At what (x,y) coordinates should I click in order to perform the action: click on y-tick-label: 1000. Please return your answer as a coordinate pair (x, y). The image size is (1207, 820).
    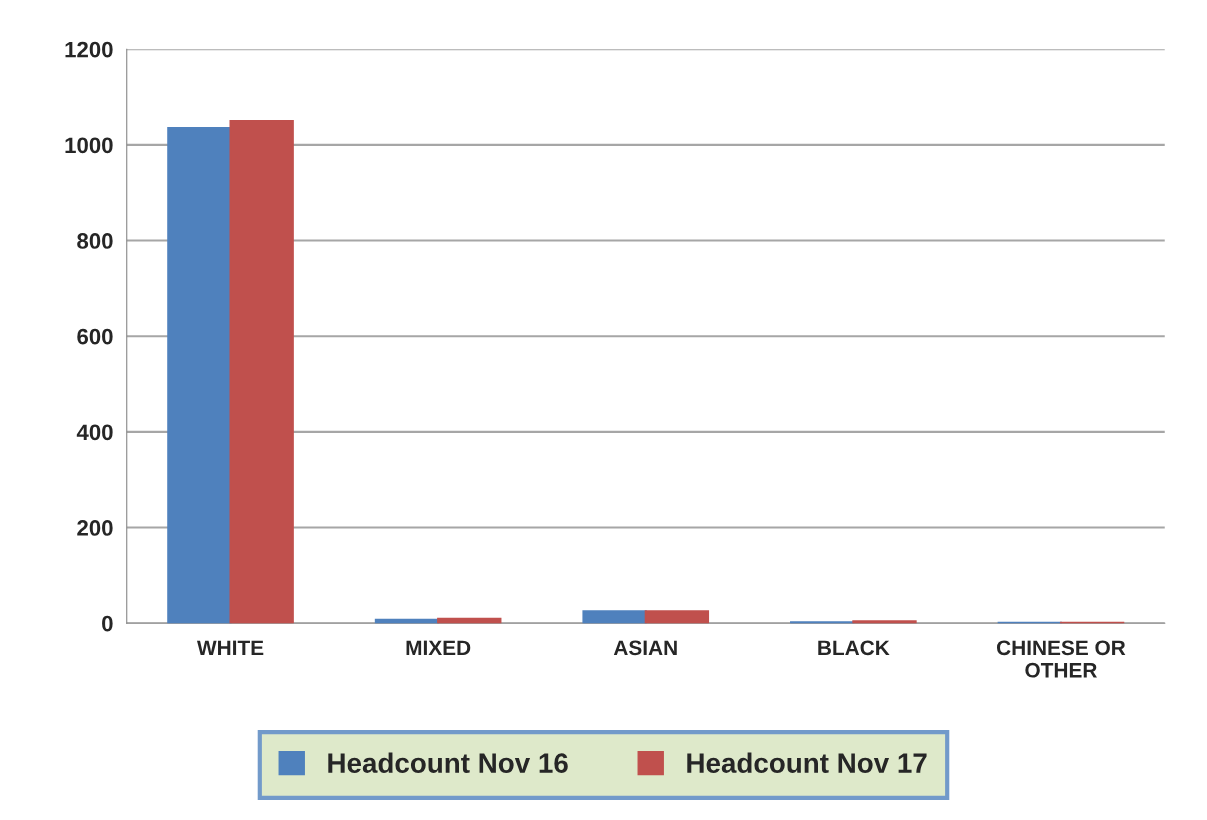
    Looking at the image, I should click on (89, 145).